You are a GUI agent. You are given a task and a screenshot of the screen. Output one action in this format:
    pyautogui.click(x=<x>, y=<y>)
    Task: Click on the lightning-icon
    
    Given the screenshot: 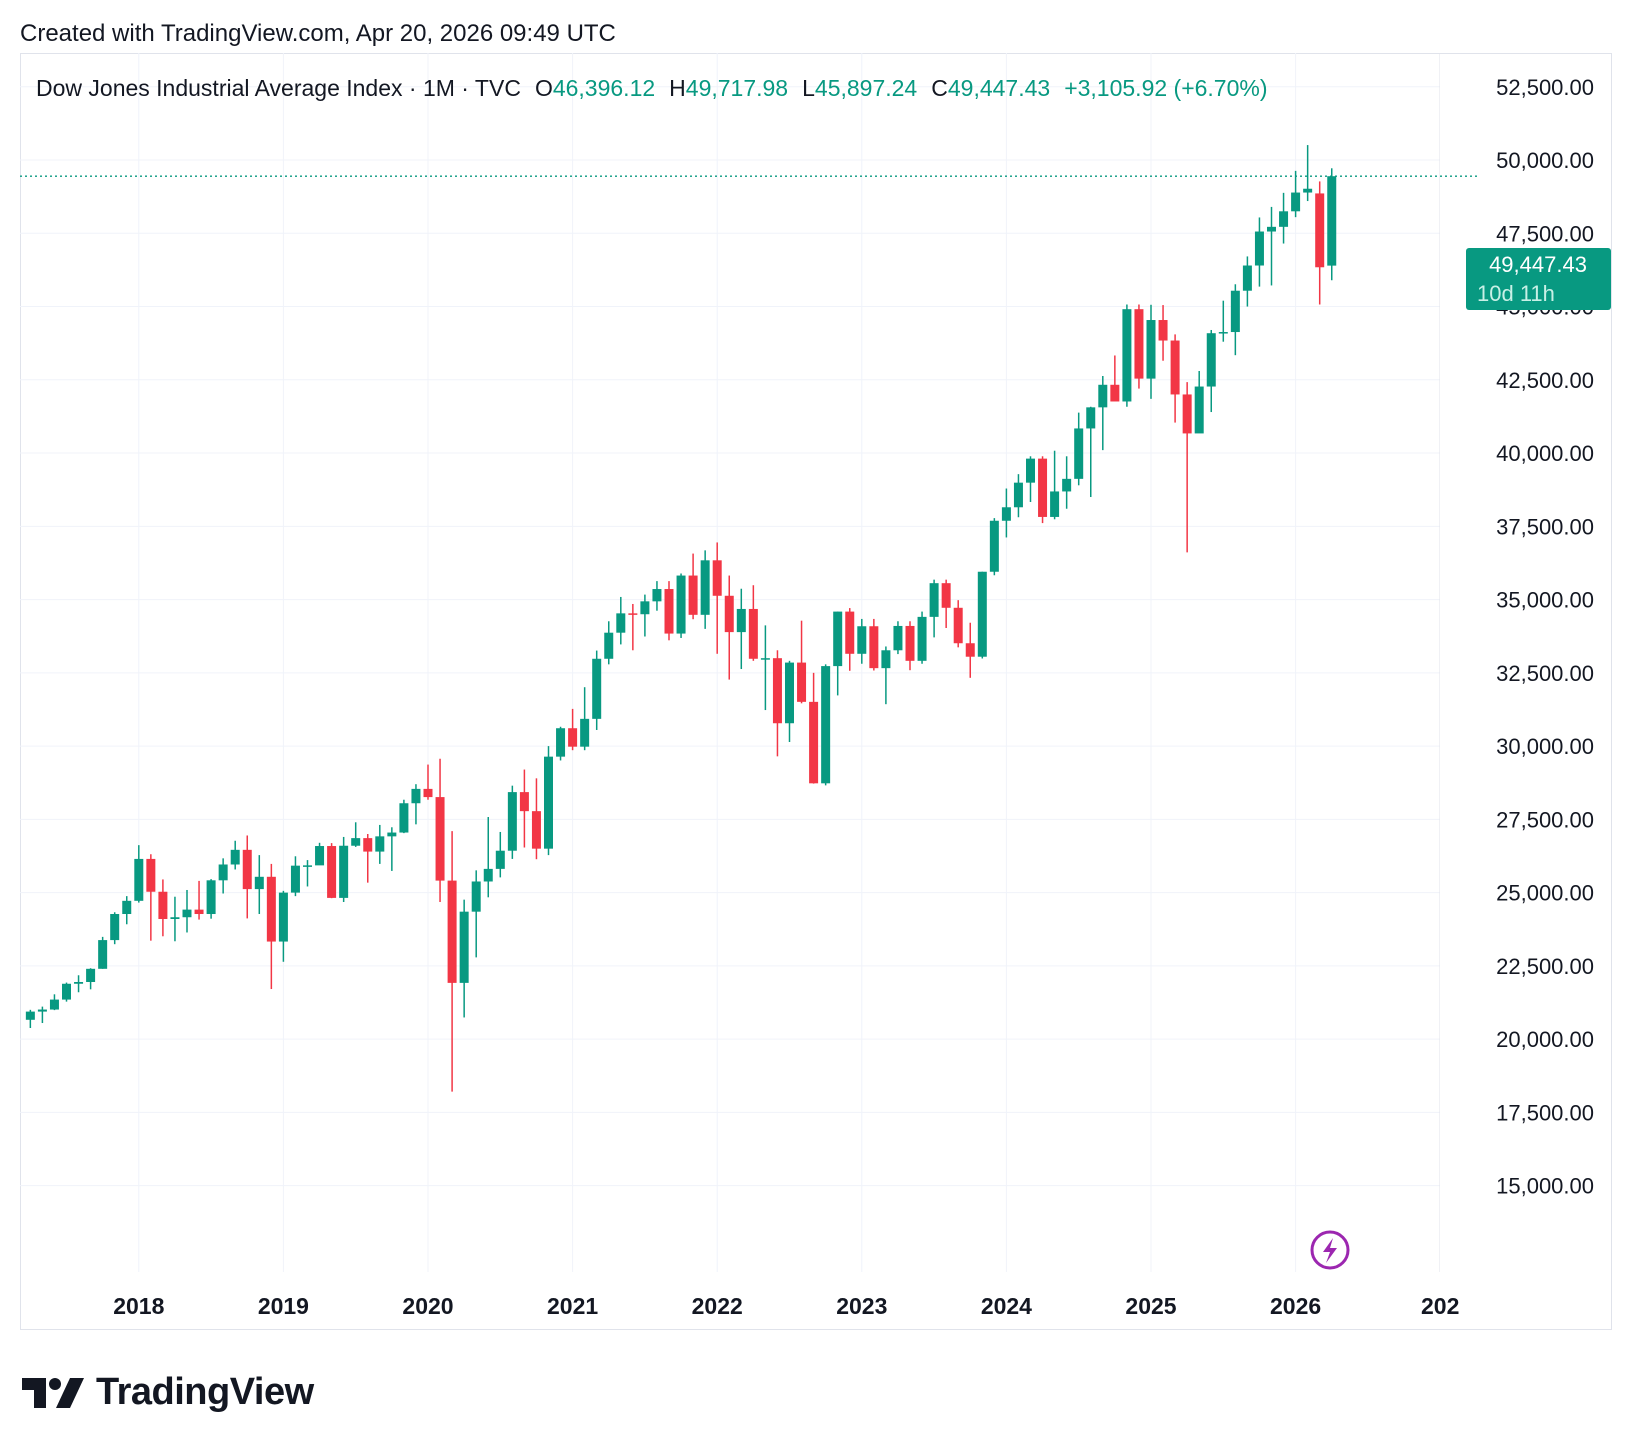 What is the action you would take?
    pyautogui.click(x=1330, y=1250)
    